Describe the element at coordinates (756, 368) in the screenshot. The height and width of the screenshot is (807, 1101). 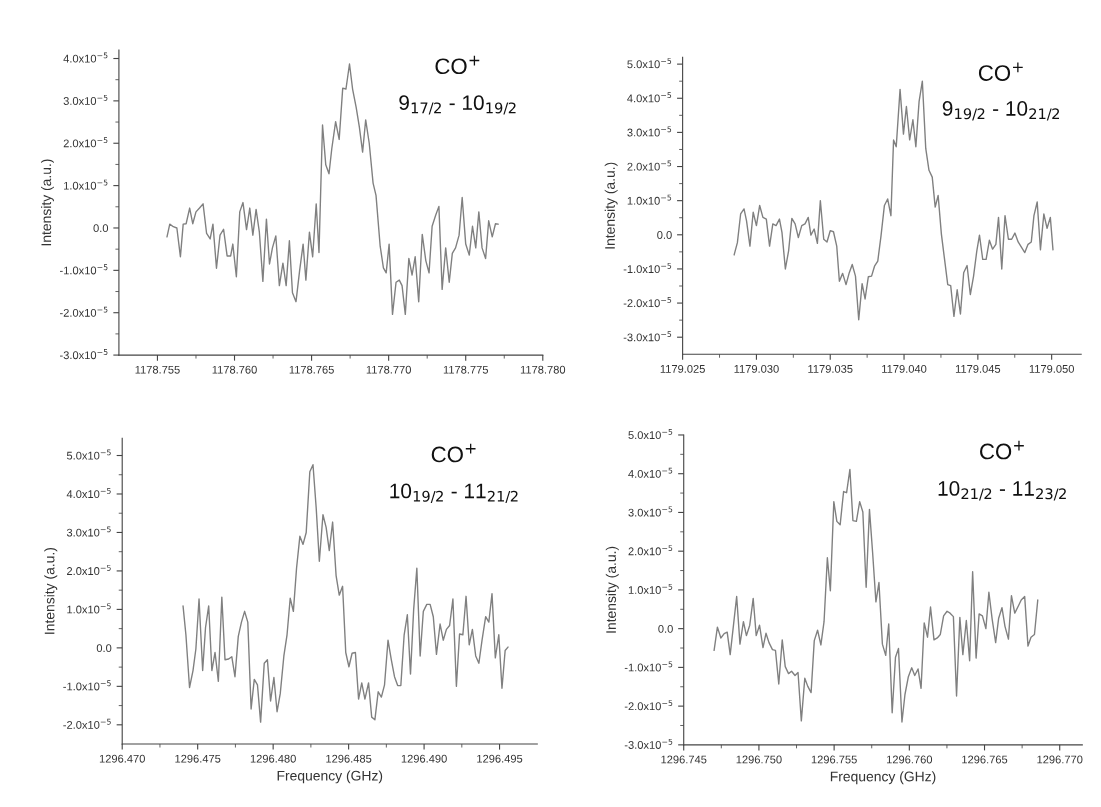
I see `x-tick-label: 1179.030` at that location.